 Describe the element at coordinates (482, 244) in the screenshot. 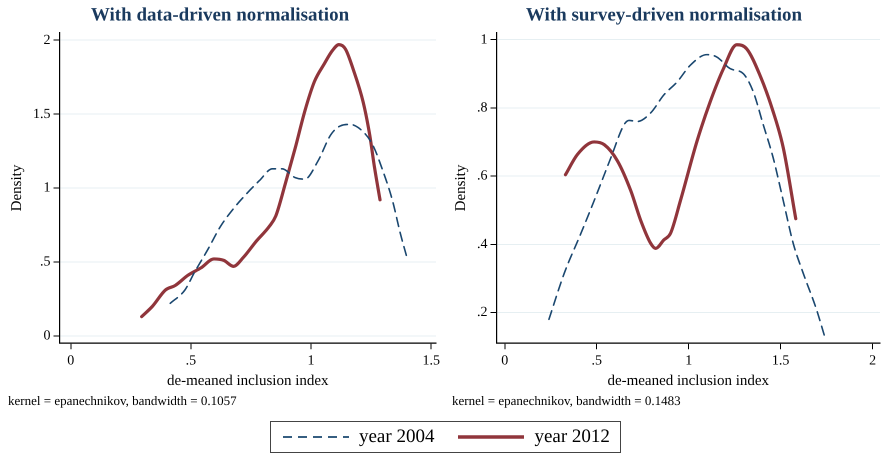

I see `y-tick-label: .4` at that location.